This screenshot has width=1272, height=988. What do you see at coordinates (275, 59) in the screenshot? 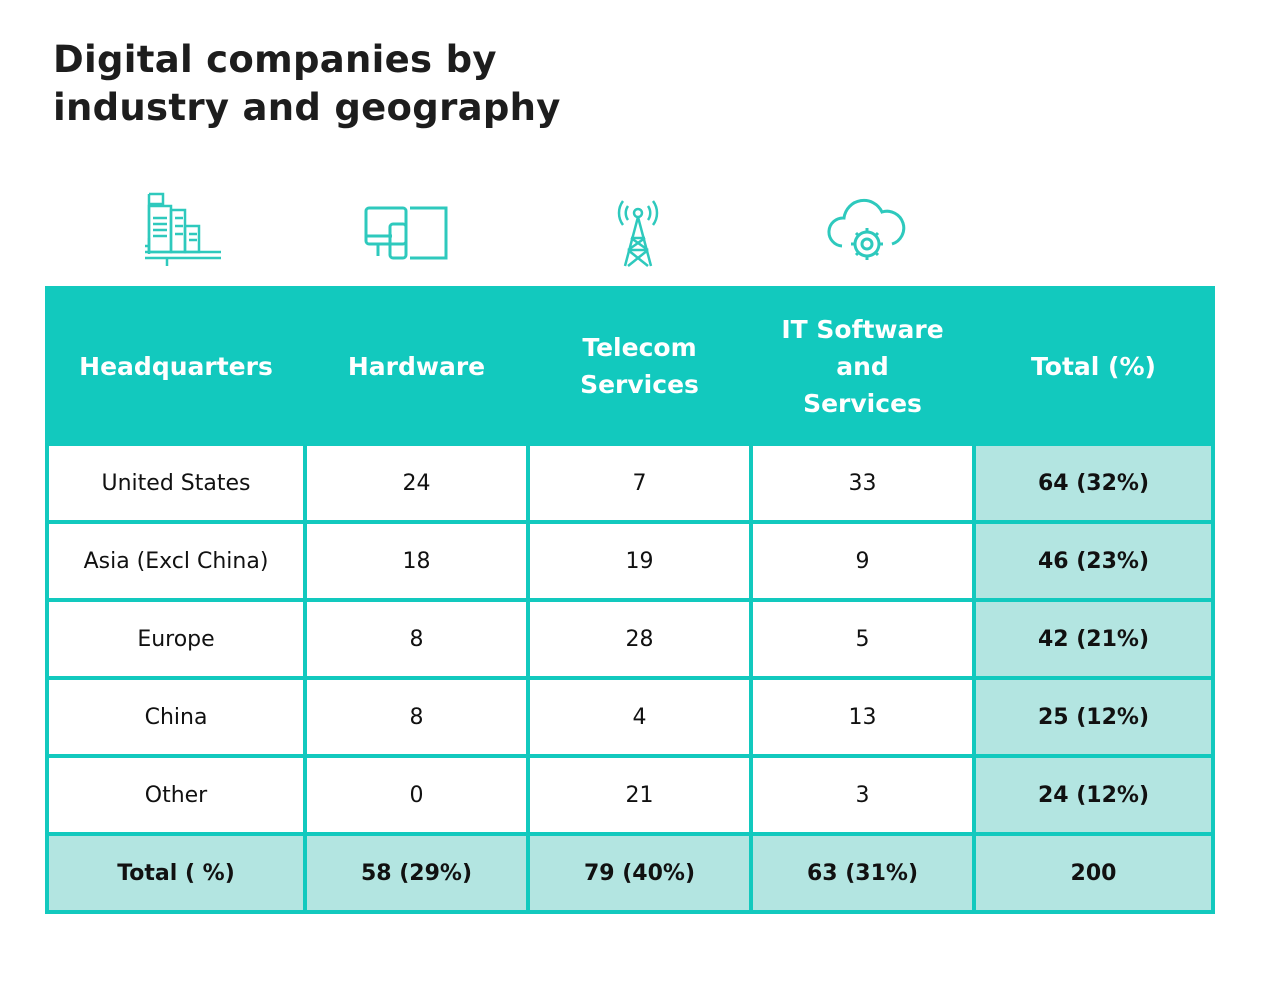
I see `title-line-1: Digital companies by` at bounding box center [275, 59].